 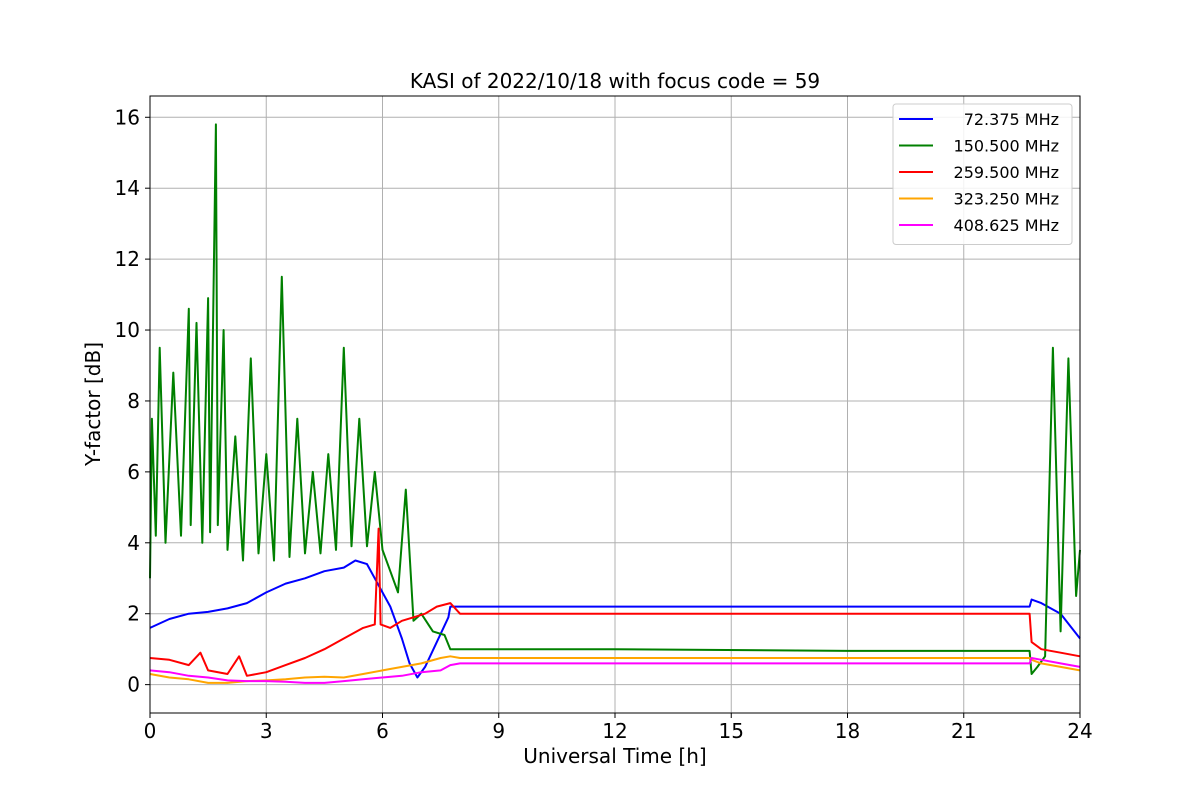 What do you see at coordinates (615, 81) in the screenshot?
I see `chart-title: KASI of 2022/10/18 with focus code = 59` at bounding box center [615, 81].